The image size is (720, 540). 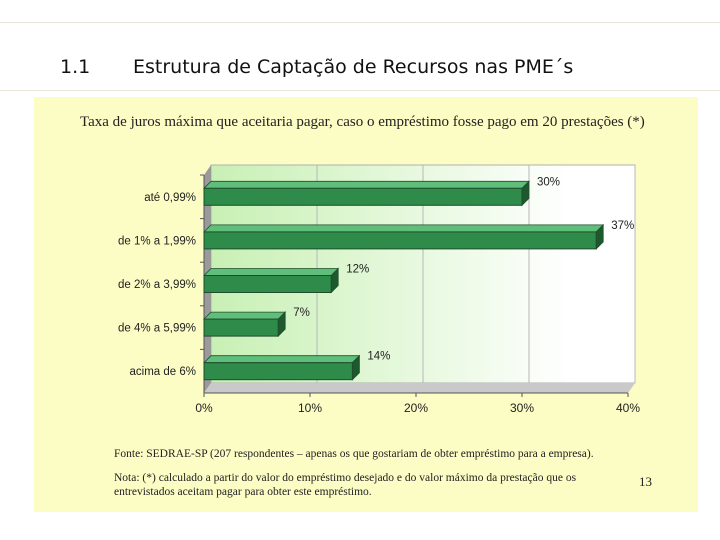 What do you see at coordinates (548, 182) in the screenshot?
I see `data-label: 30%` at bounding box center [548, 182].